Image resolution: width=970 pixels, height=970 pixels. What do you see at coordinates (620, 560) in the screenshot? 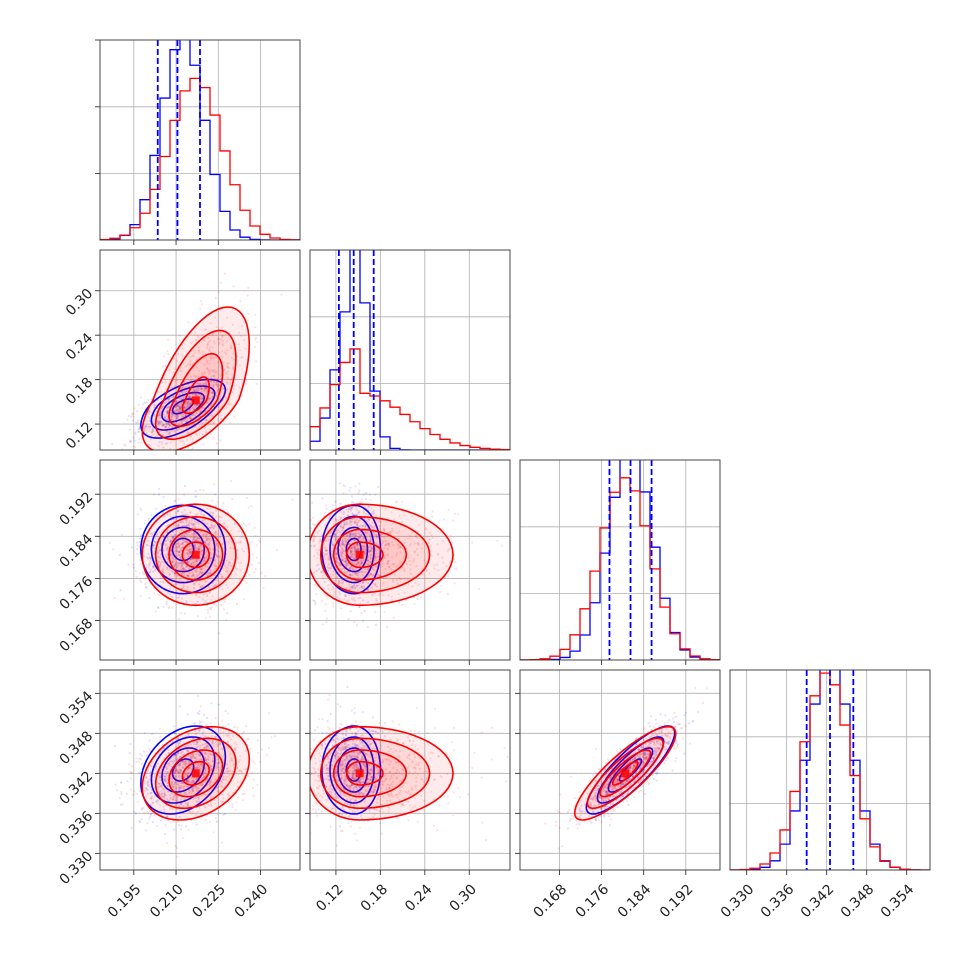
I see `panel-content` at bounding box center [620, 560].